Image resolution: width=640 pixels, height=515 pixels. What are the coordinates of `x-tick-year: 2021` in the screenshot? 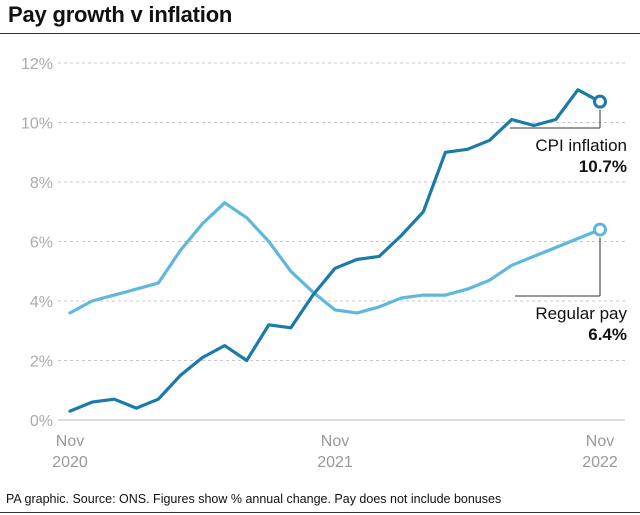 It's located at (335, 462).